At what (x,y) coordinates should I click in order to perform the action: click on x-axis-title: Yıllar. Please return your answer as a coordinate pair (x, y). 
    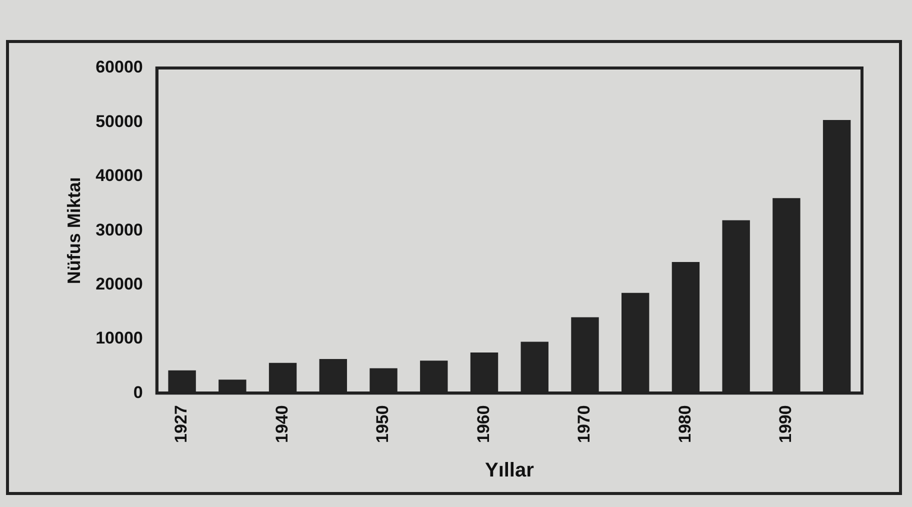
    Looking at the image, I should click on (509, 471).